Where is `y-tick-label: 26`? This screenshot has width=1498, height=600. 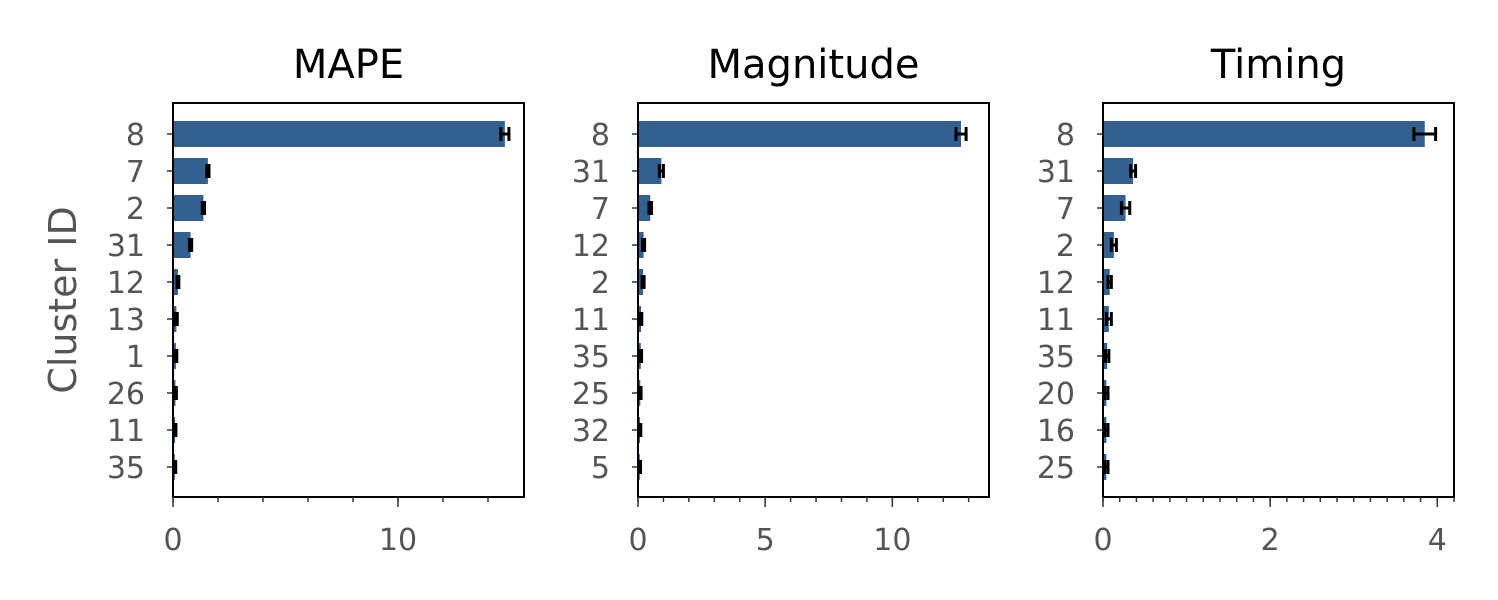 y-tick-label: 26 is located at coordinates (126, 394).